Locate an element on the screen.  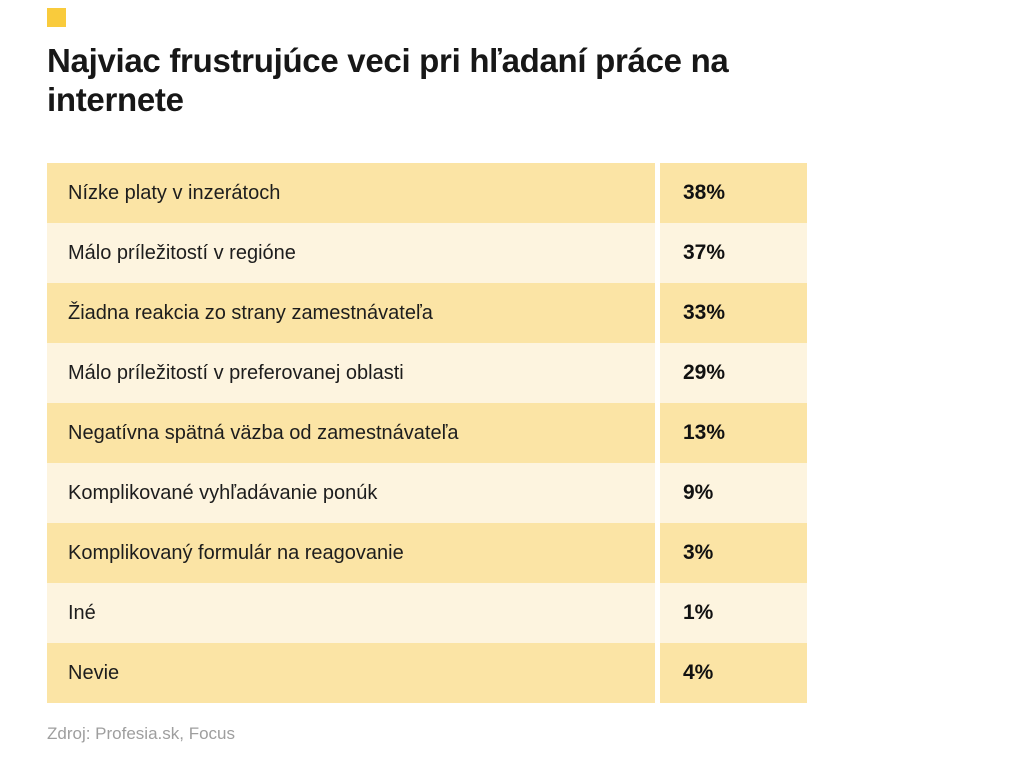
table-row: Málo príležitostí v regióne 37% is located at coordinates (427, 253).